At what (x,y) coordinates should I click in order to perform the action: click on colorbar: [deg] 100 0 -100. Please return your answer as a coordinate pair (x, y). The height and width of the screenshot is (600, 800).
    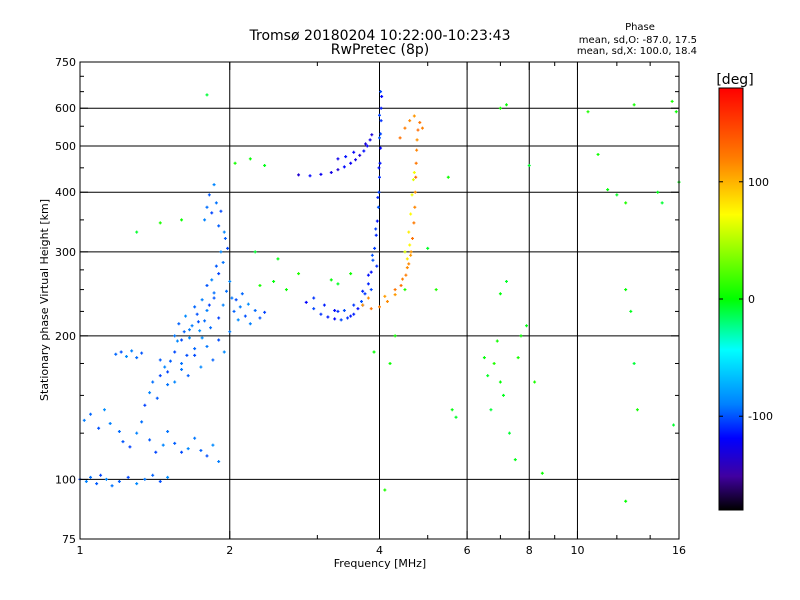
    Looking at the image, I should click on (744, 291).